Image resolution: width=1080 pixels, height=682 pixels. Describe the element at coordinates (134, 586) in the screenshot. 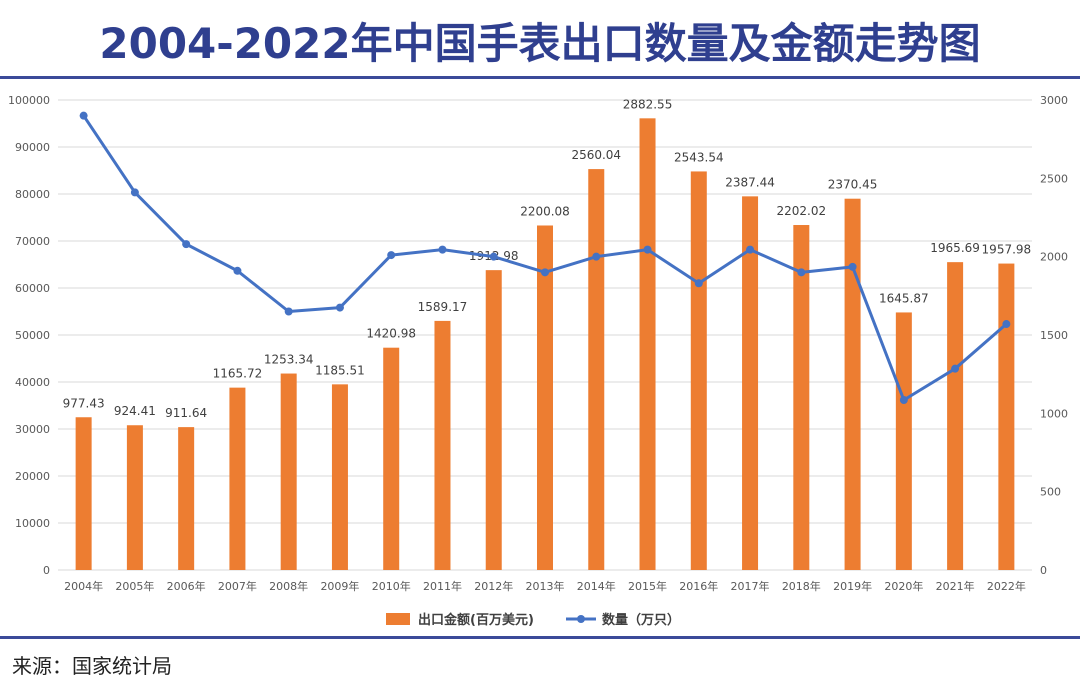

I see `x-tick-label: 2005年` at that location.